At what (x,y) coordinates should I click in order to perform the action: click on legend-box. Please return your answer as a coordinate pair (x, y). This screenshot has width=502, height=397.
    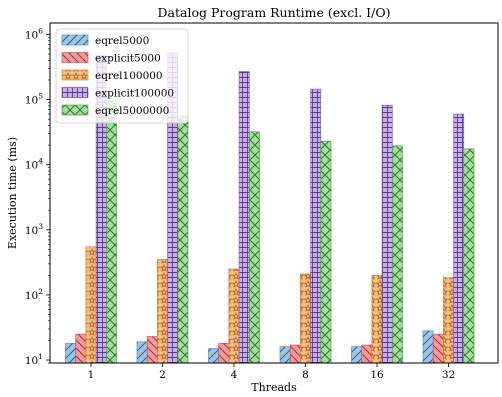
    Looking at the image, I should click on (122, 76).